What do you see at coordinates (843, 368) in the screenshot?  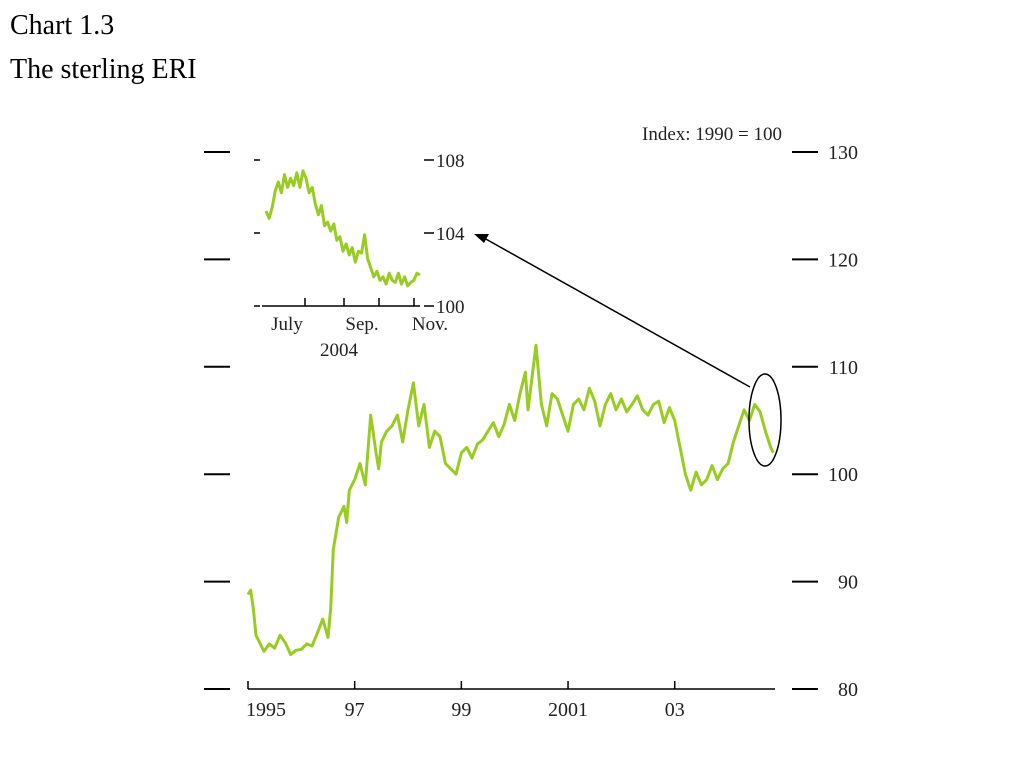 I see `y-tick-label-110: 110` at bounding box center [843, 368].